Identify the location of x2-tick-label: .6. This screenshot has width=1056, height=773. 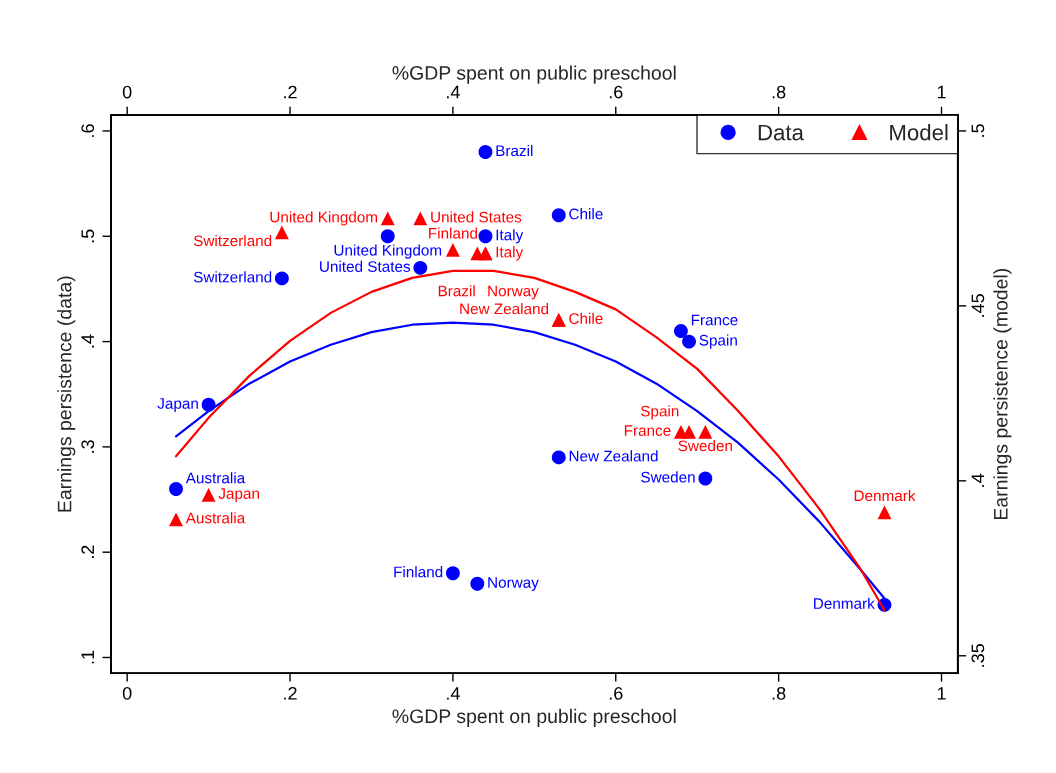
(616, 92).